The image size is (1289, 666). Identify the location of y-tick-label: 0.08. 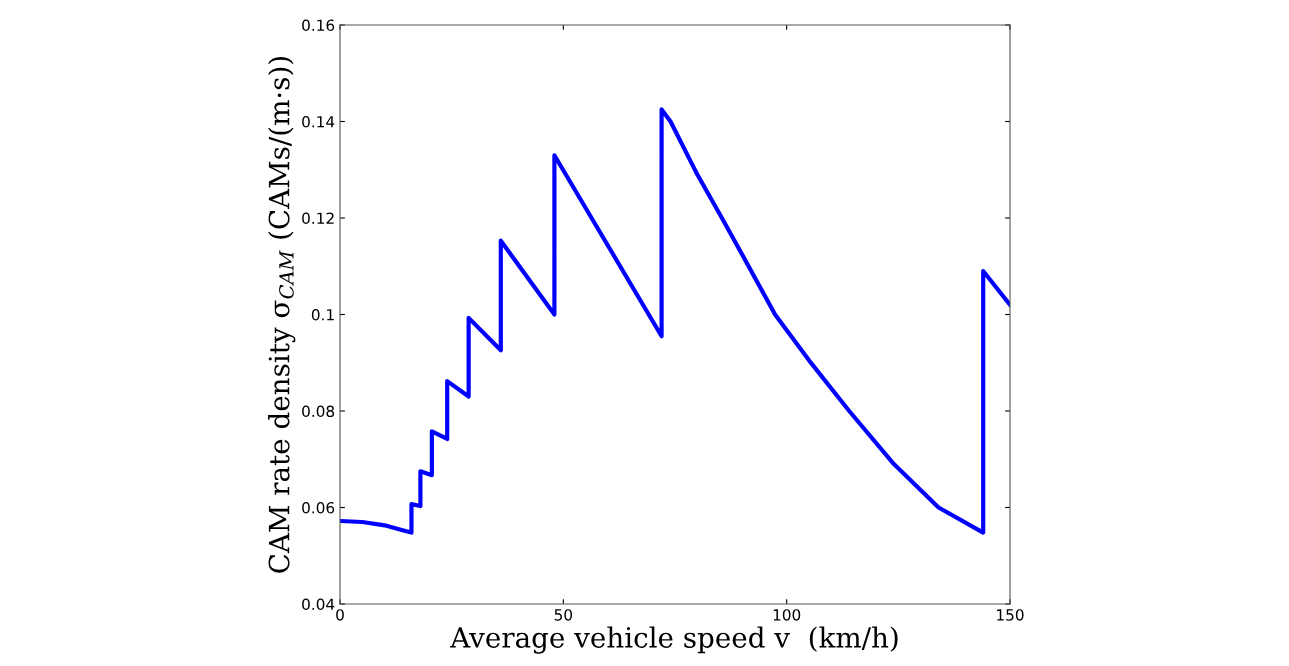
(318, 411).